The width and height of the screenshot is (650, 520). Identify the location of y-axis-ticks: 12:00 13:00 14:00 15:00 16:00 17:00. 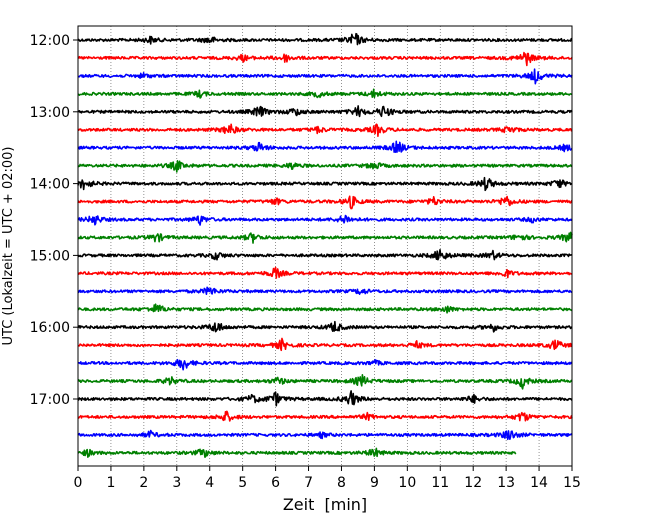
(54, 220).